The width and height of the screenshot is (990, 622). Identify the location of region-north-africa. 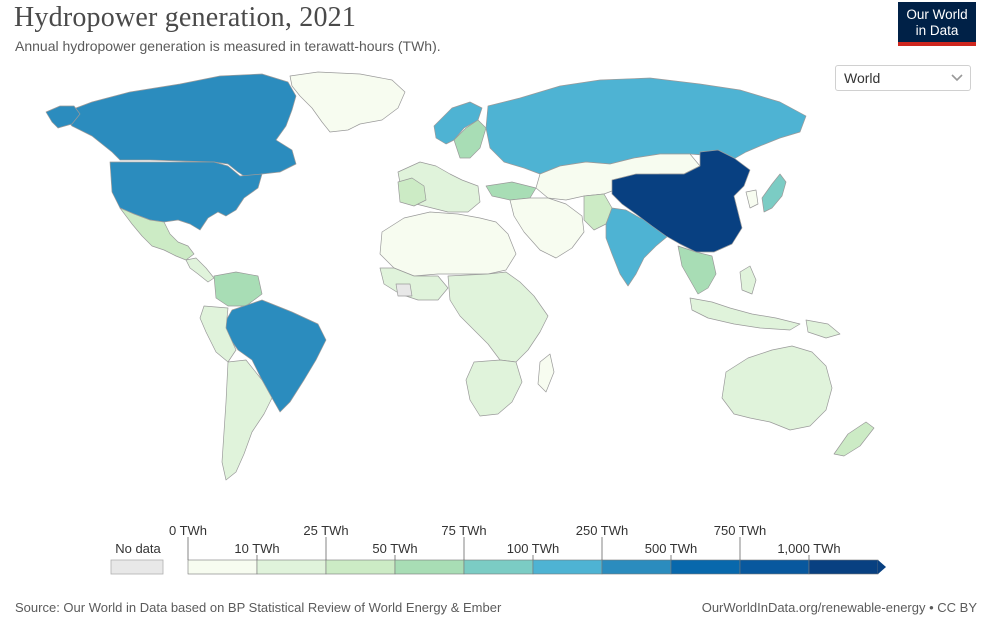
(448, 244).